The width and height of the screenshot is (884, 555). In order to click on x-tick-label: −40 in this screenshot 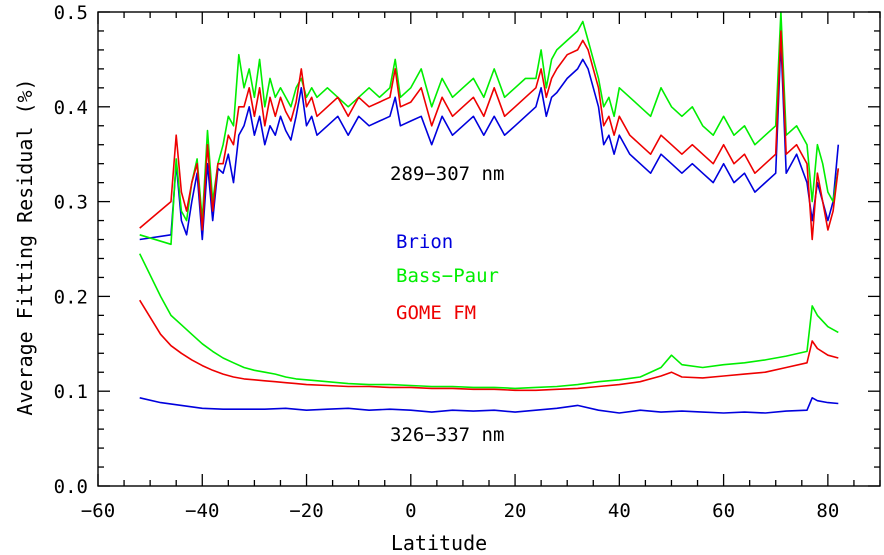, I will do `click(202, 511)`.